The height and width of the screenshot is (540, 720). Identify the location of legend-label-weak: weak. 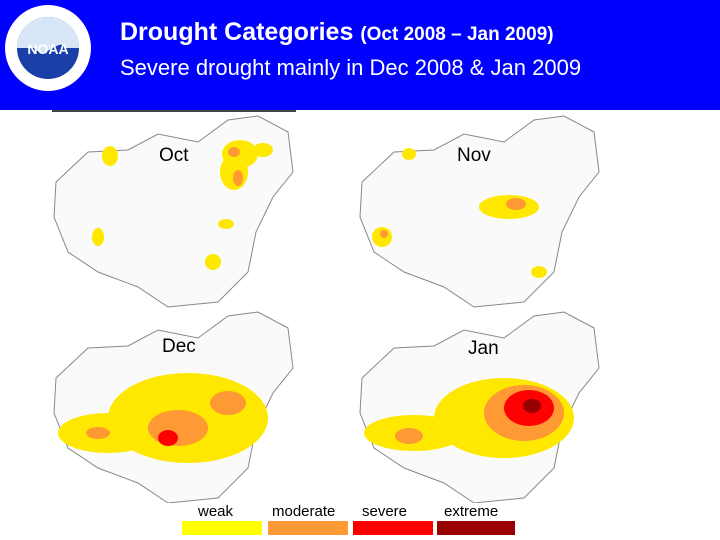
(216, 511).